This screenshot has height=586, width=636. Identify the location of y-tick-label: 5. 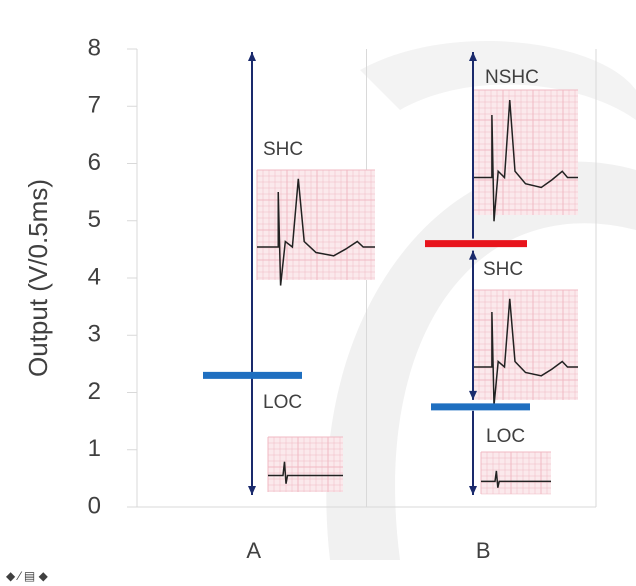
(94, 219).